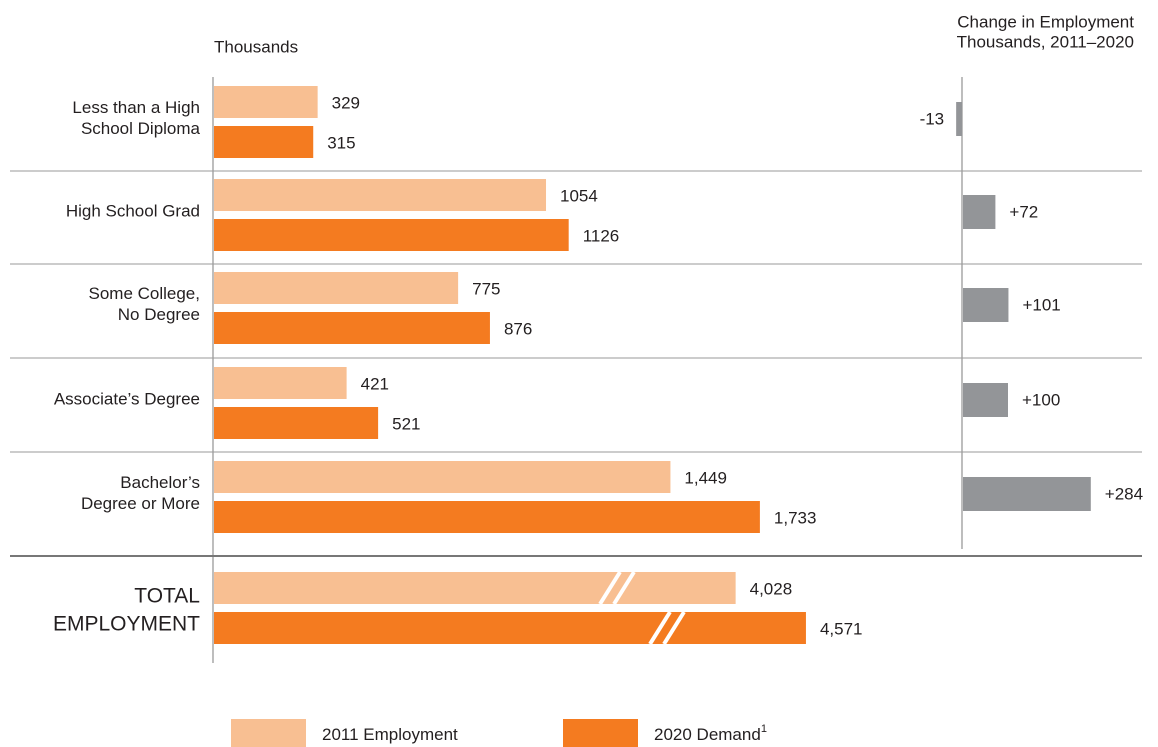  I want to click on change-title-line-2: Thousands, 2011–2020, so click(1045, 41).